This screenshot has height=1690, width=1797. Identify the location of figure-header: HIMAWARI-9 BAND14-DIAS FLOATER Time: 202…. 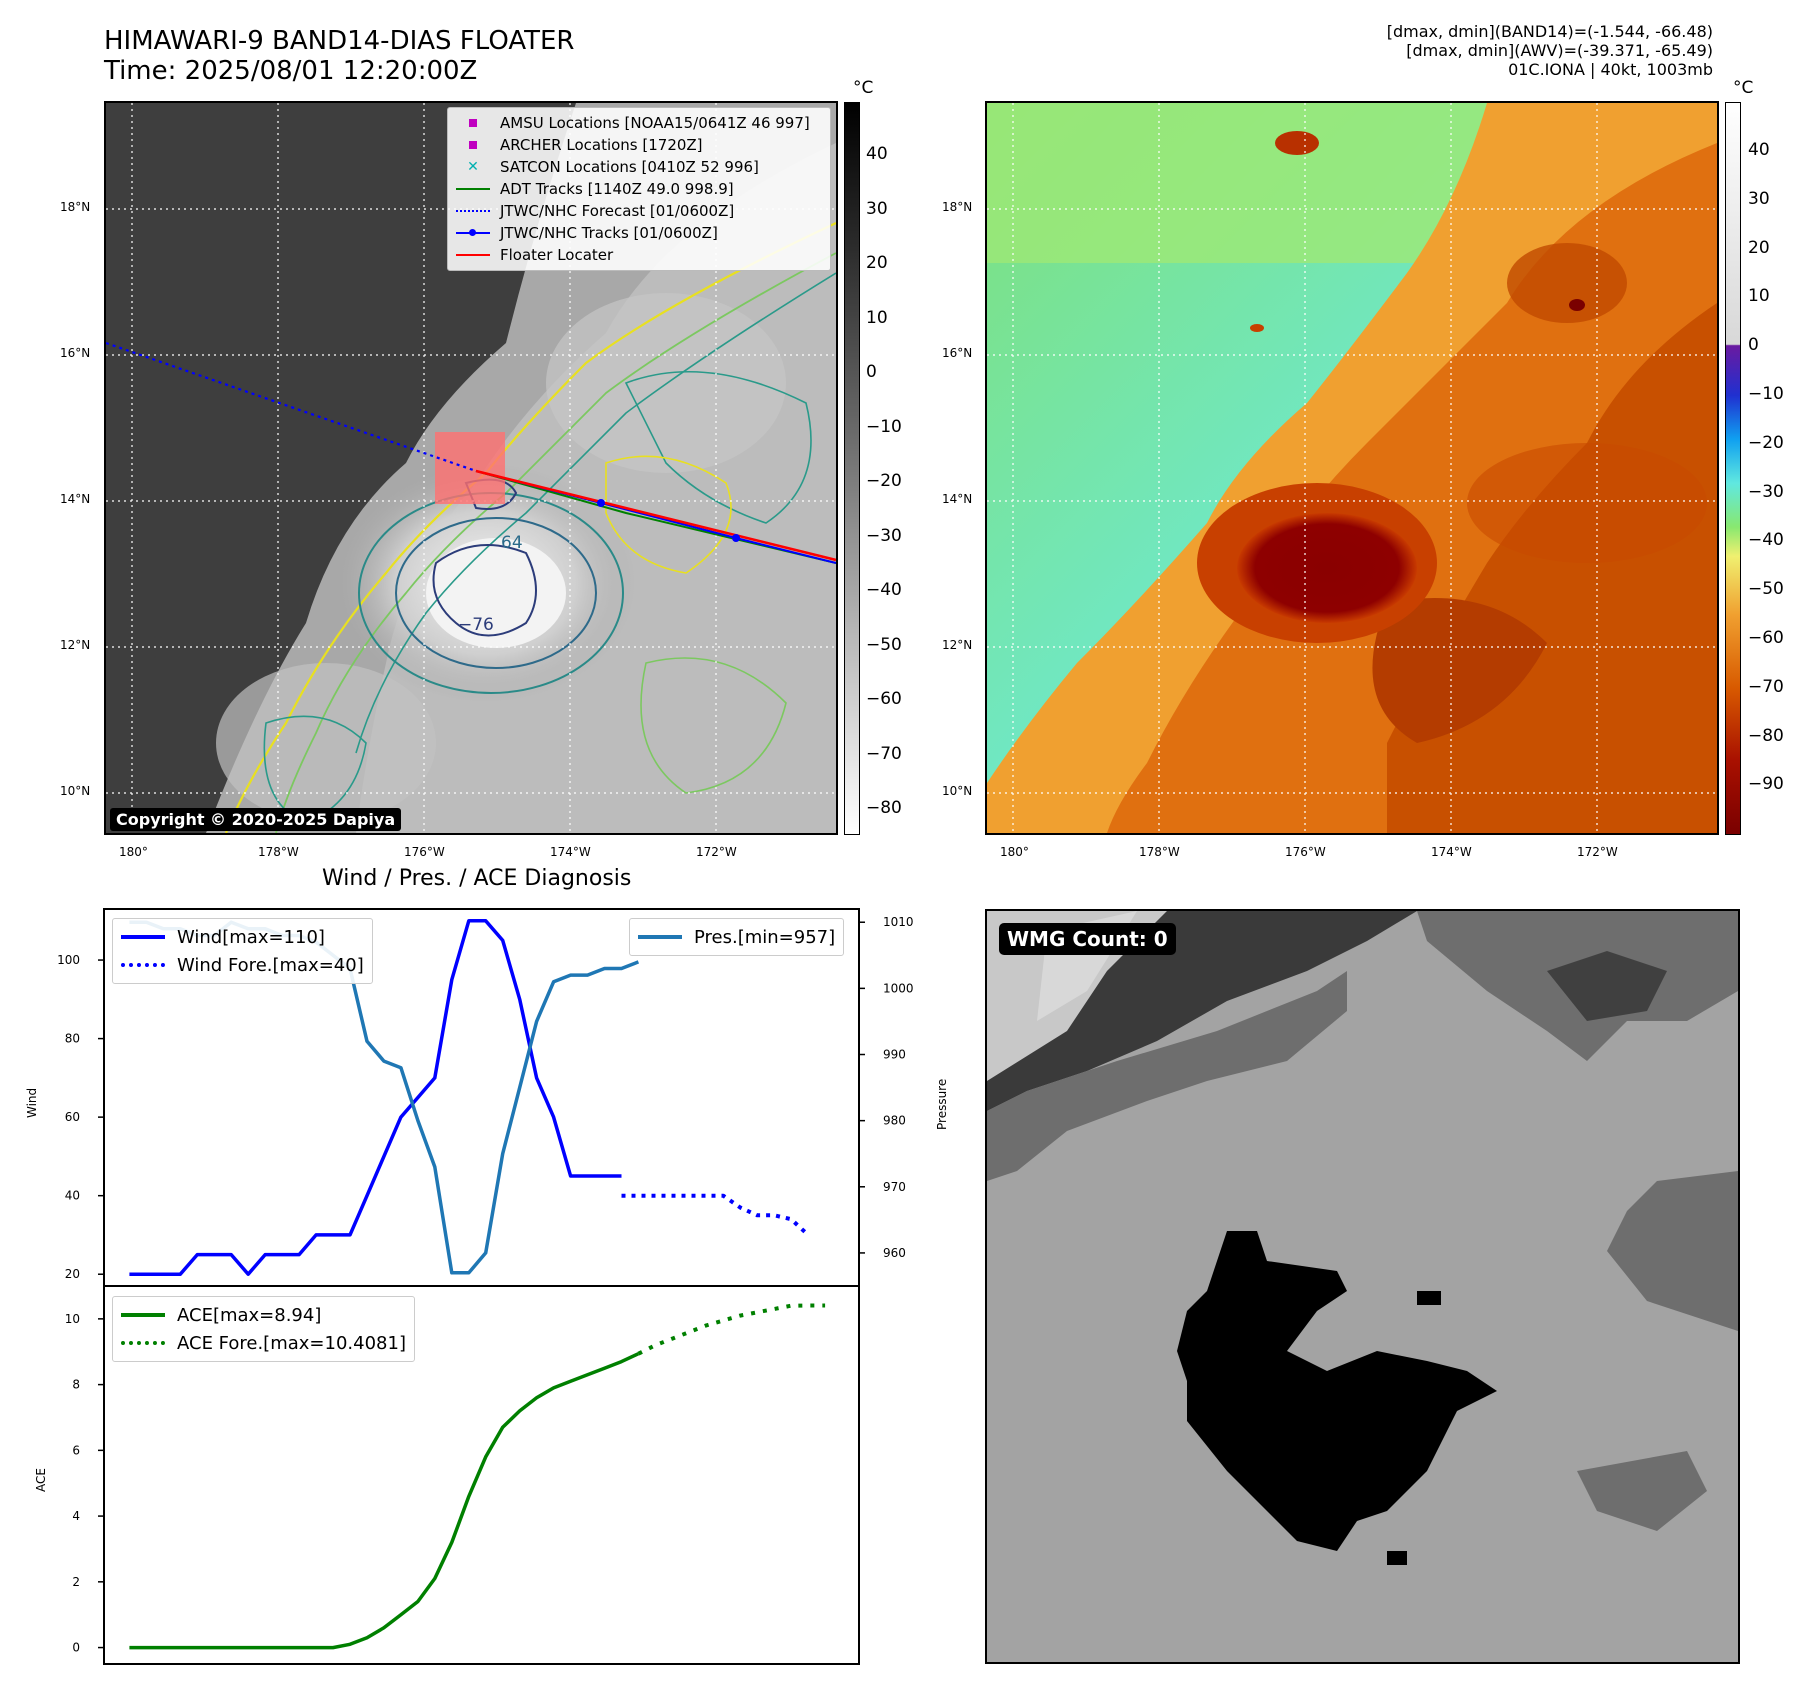
(339, 56).